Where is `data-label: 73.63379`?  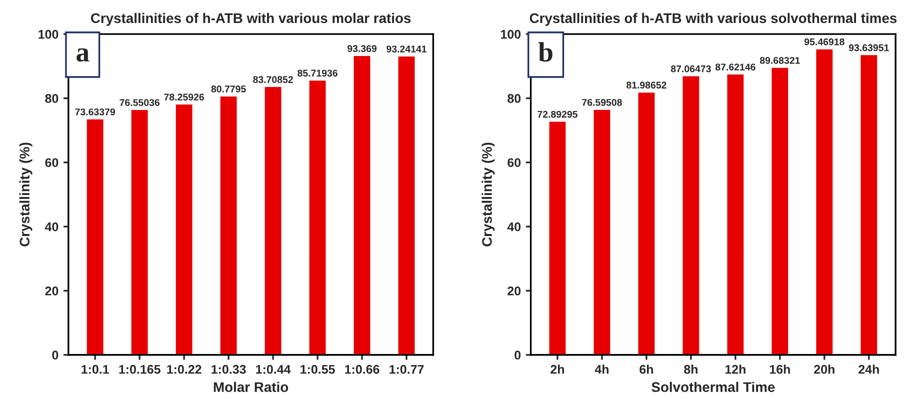
data-label: 73.63379 is located at coordinates (95, 112).